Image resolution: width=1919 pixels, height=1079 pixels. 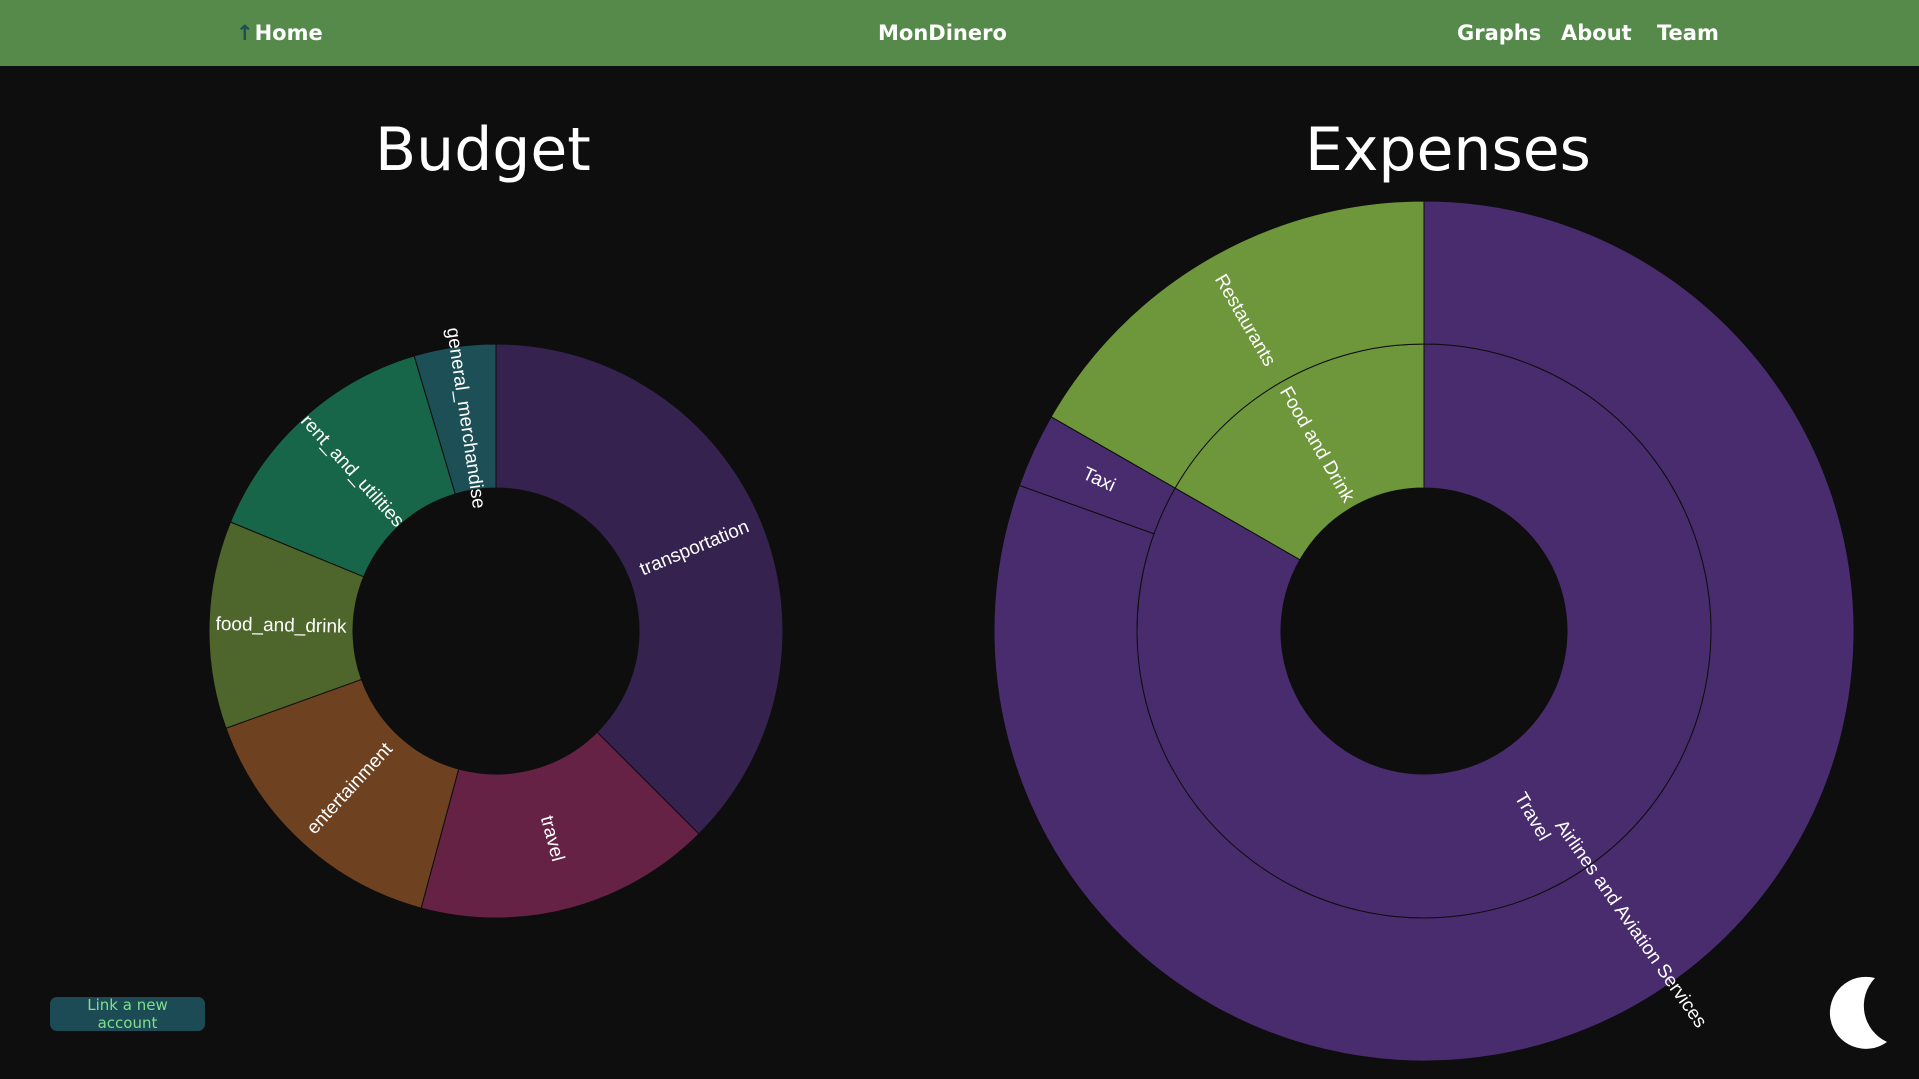 What do you see at coordinates (245, 33) in the screenshot?
I see `up-arrow-icon: ↑` at bounding box center [245, 33].